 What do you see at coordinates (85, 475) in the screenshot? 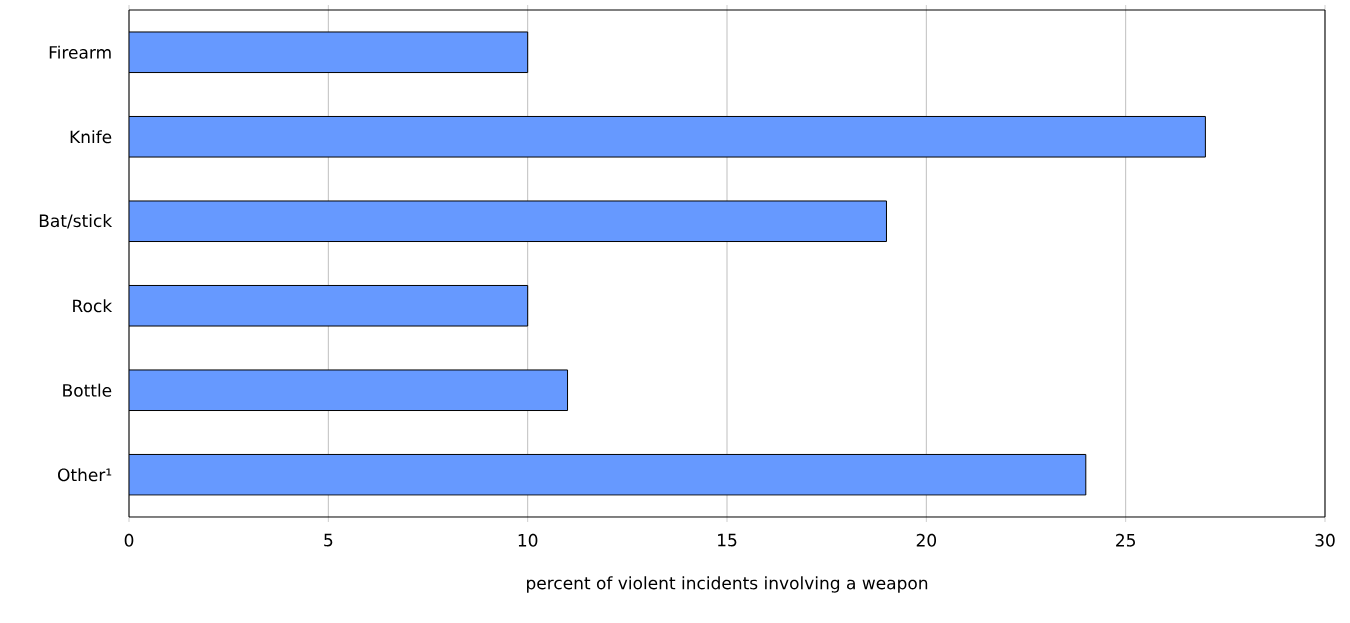
I see `y-tick-label: Other¹` at bounding box center [85, 475].